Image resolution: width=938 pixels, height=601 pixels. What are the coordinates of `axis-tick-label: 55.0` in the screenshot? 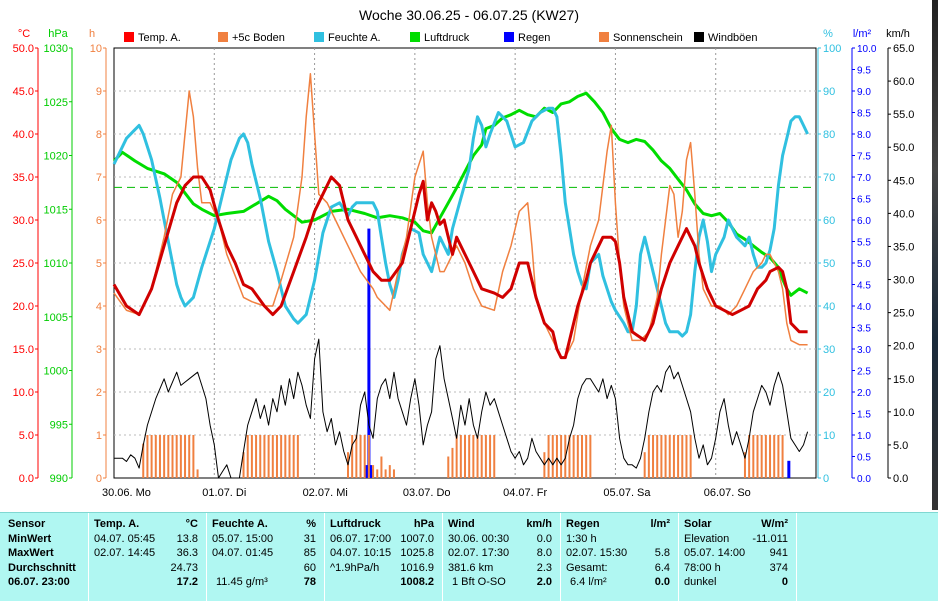 It's located at (903, 115).